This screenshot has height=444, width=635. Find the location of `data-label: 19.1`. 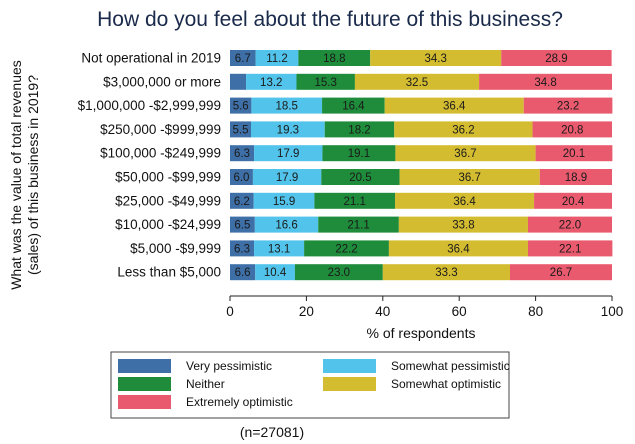

data-label: 19.1 is located at coordinates (359, 154).